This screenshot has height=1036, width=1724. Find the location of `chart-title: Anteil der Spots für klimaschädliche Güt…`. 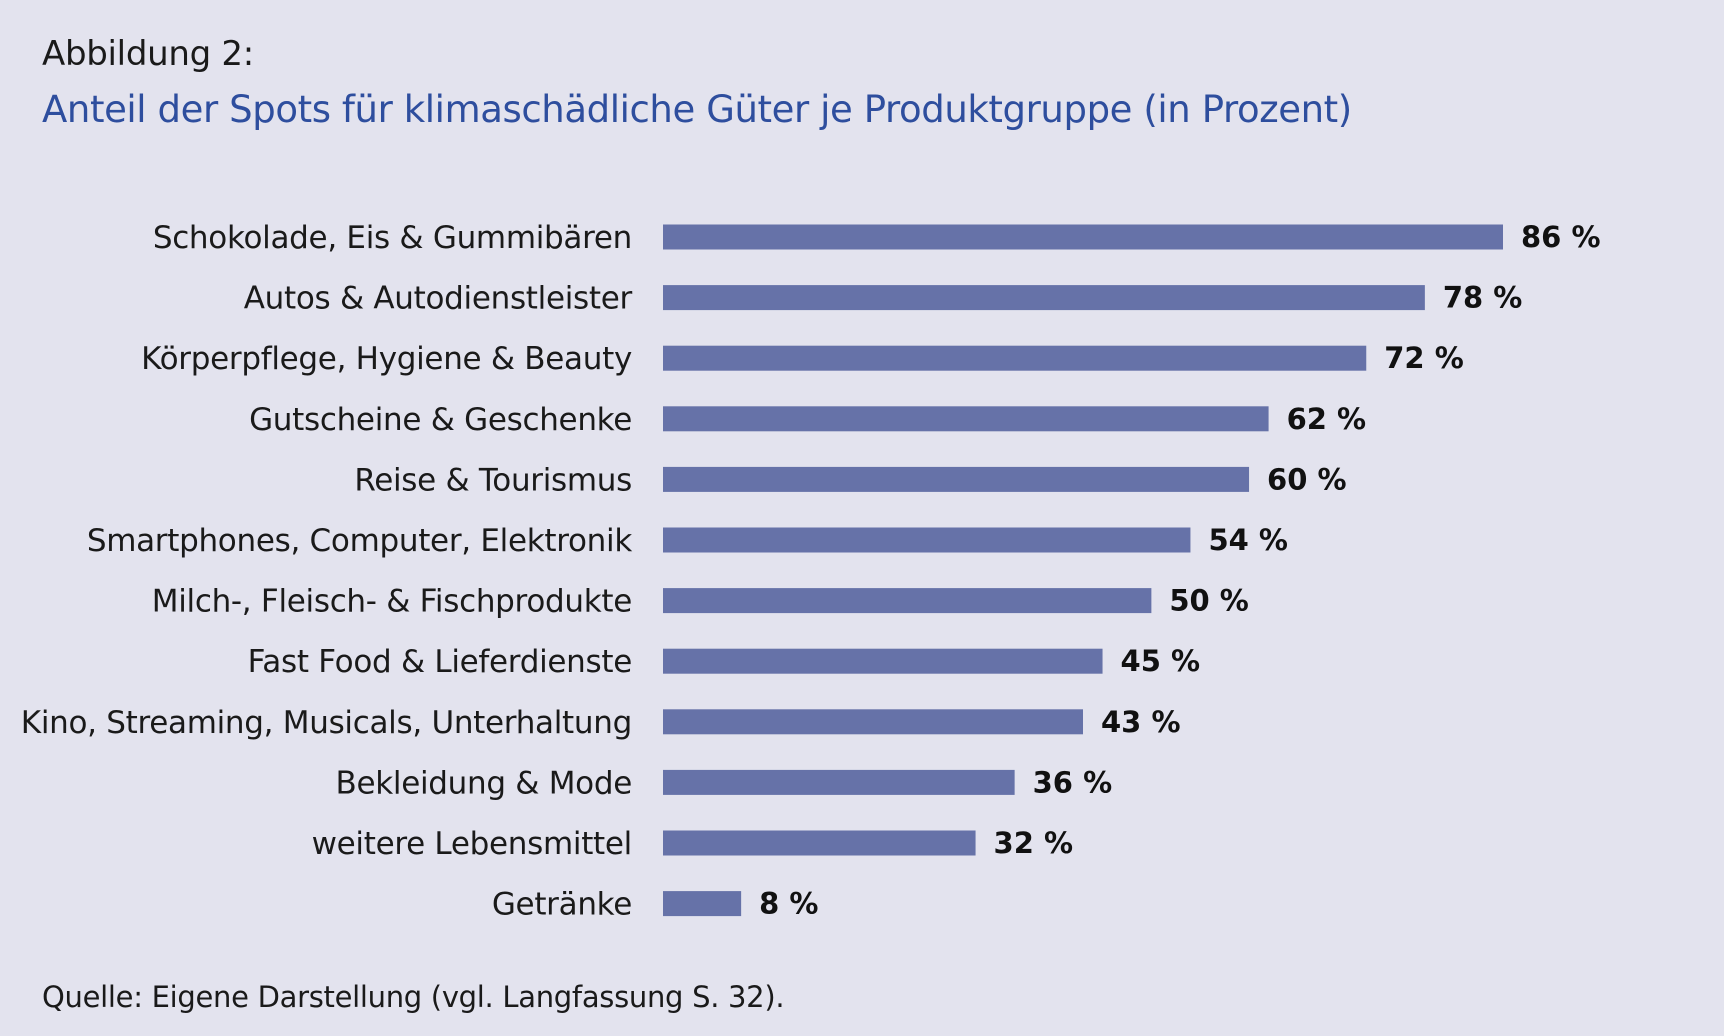

chart-title: Anteil der Spots für klimaschädliche Güt… is located at coordinates (697, 109).